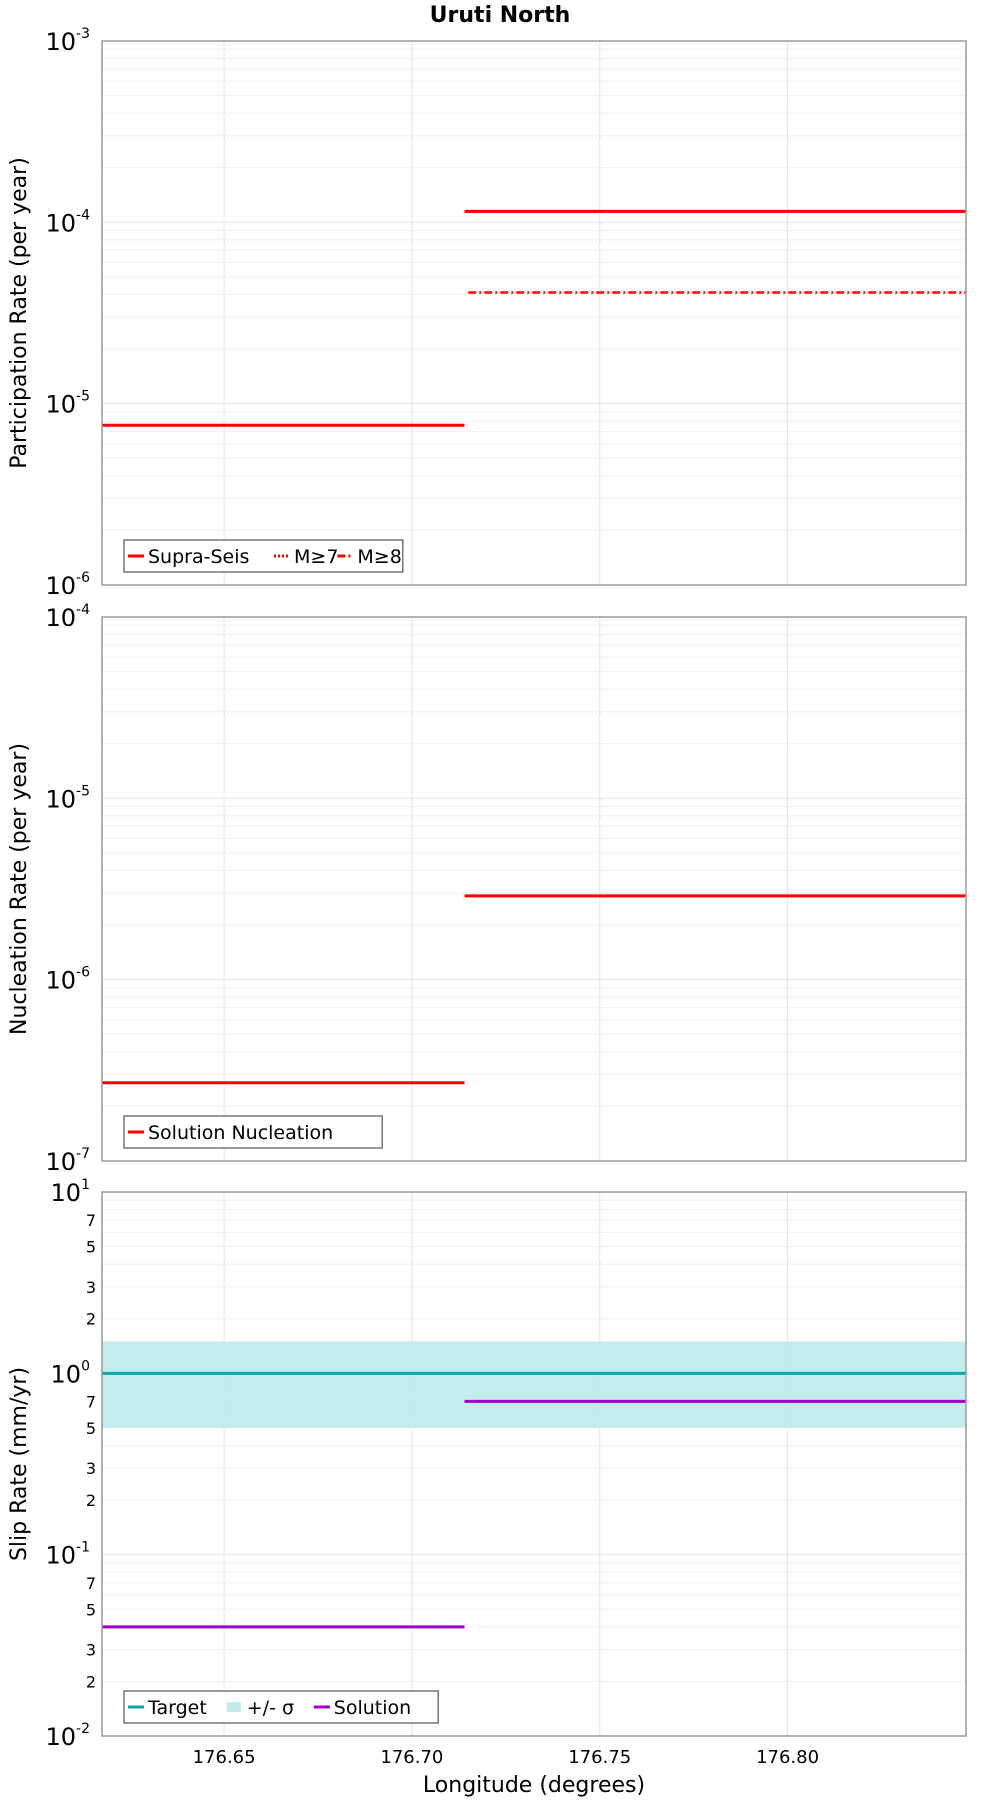  I want to click on x-tick-label: 176.65, so click(224, 1757).